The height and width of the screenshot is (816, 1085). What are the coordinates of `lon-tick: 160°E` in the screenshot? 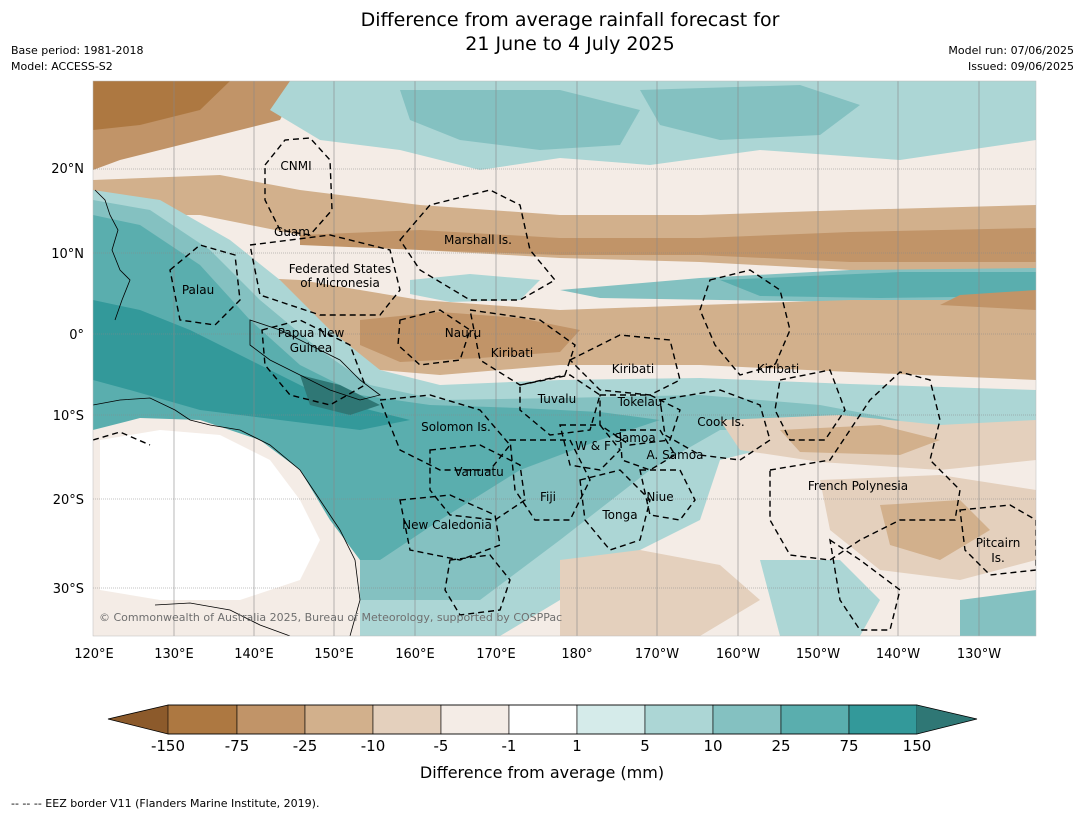 It's located at (415, 654).